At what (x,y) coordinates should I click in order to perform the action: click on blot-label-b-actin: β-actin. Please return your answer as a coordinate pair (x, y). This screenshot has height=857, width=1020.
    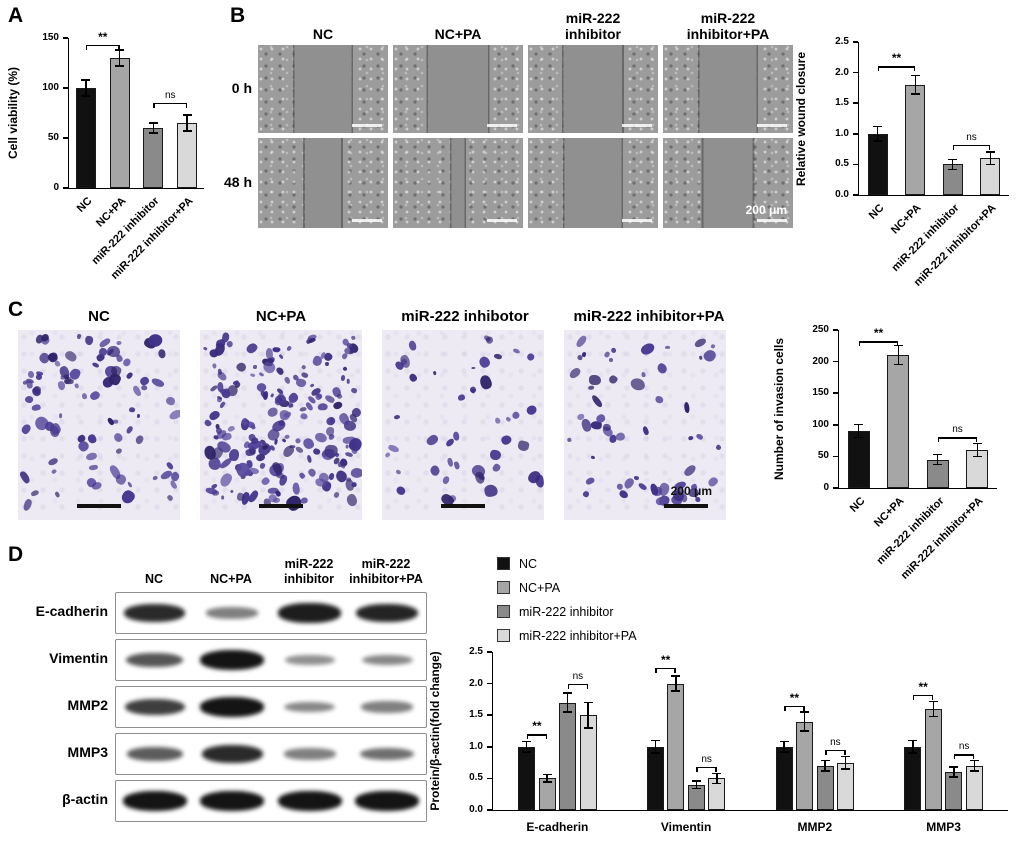
    Looking at the image, I should click on (85, 799).